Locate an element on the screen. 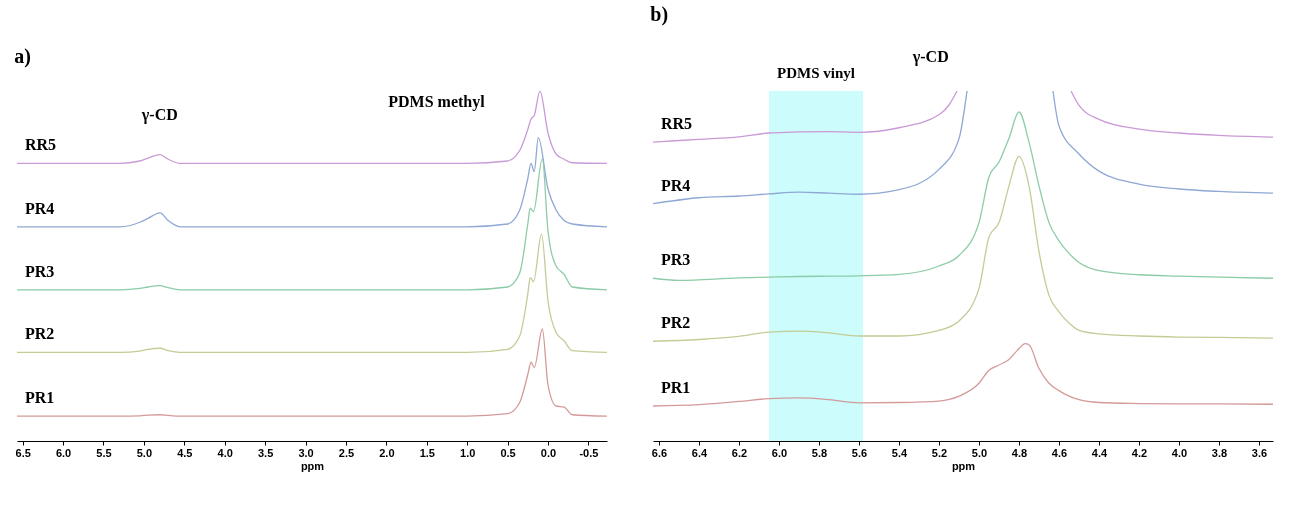 This screenshot has height=510, width=1300. x-tick-label: 4.6 is located at coordinates (1059, 452).